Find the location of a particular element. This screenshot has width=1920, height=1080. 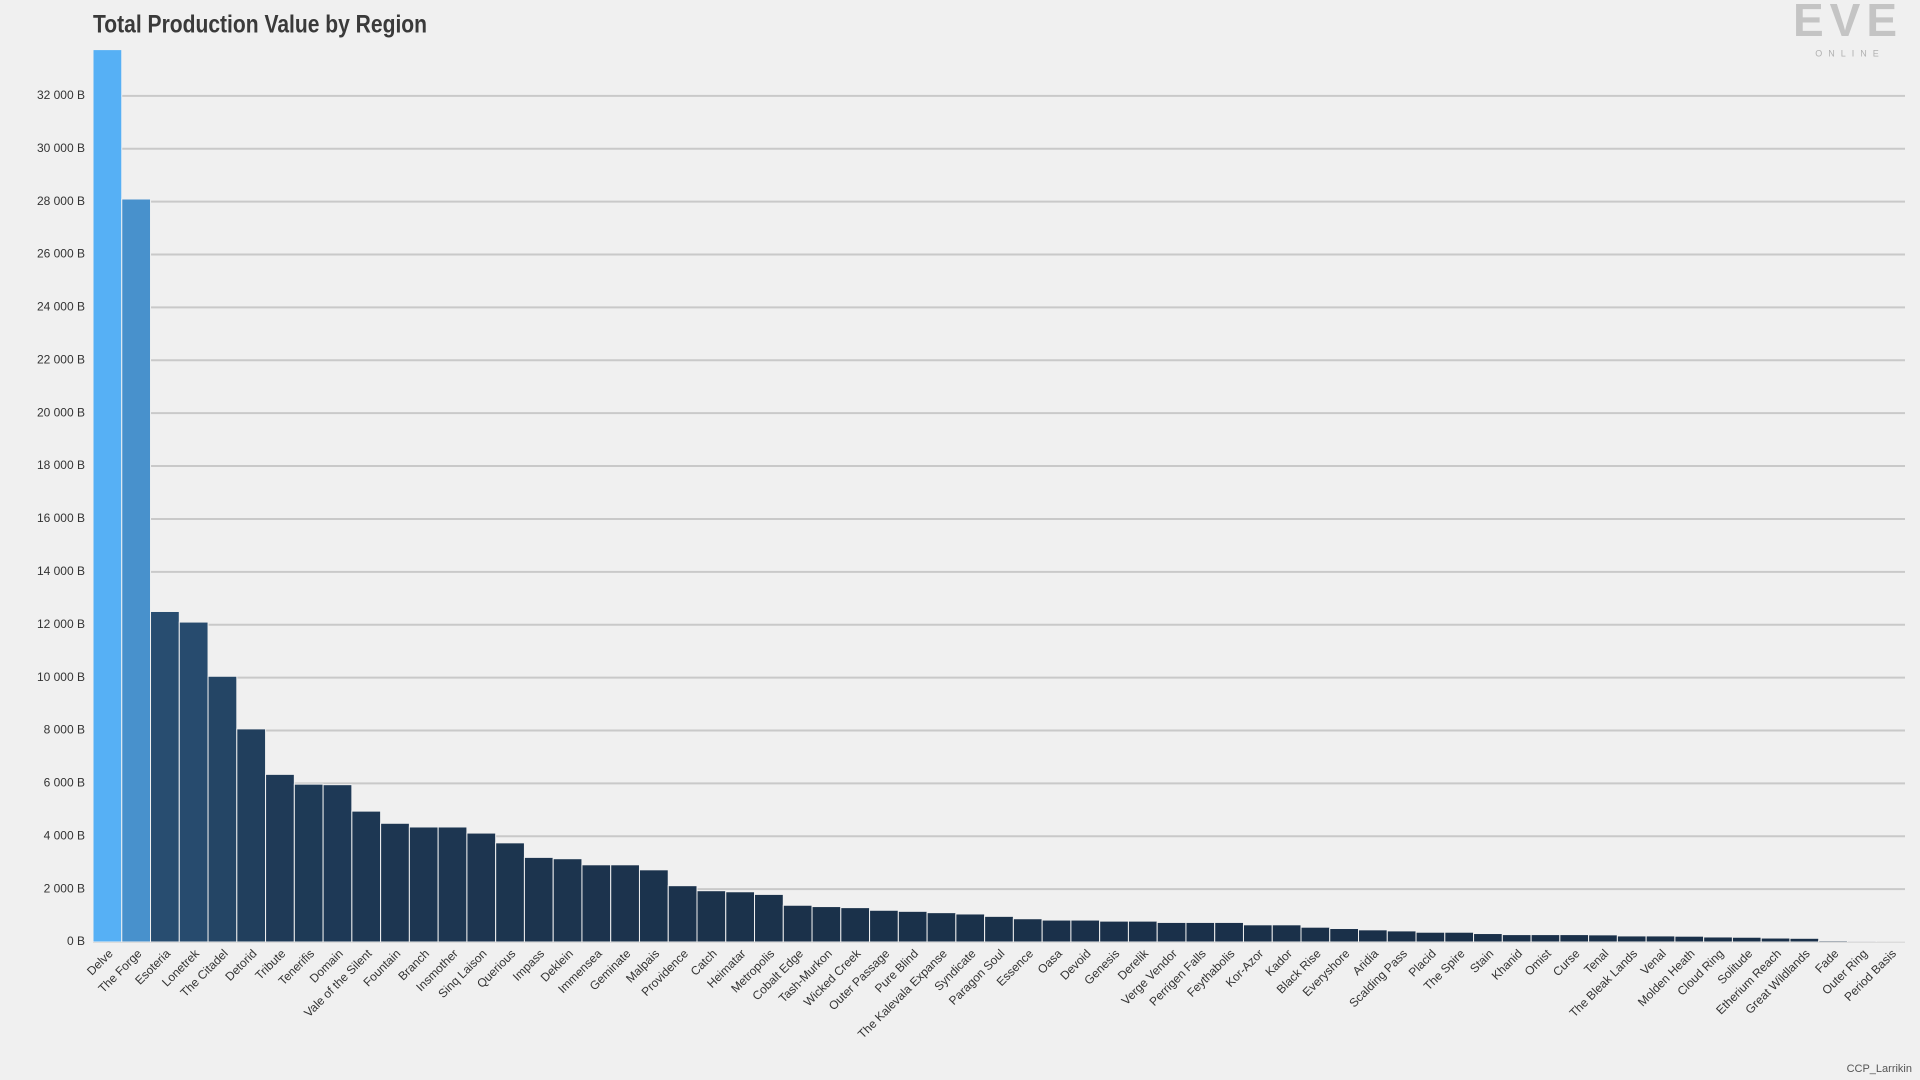

y-tick-label: 10 000 B is located at coordinates (61, 677).